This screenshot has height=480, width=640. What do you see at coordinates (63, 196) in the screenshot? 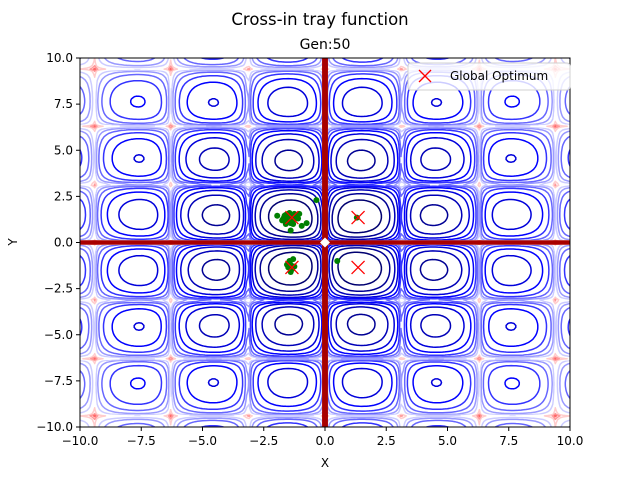
I see `y-tick-label: 2.5` at bounding box center [63, 196].